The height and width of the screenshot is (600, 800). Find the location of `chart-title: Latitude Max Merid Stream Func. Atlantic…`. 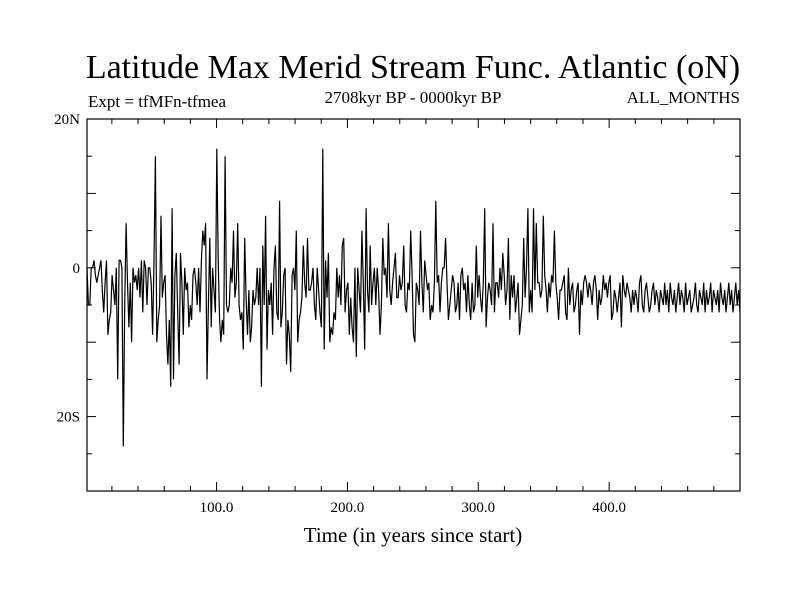

chart-title: Latitude Max Merid Stream Func. Atlantic… is located at coordinates (413, 67).